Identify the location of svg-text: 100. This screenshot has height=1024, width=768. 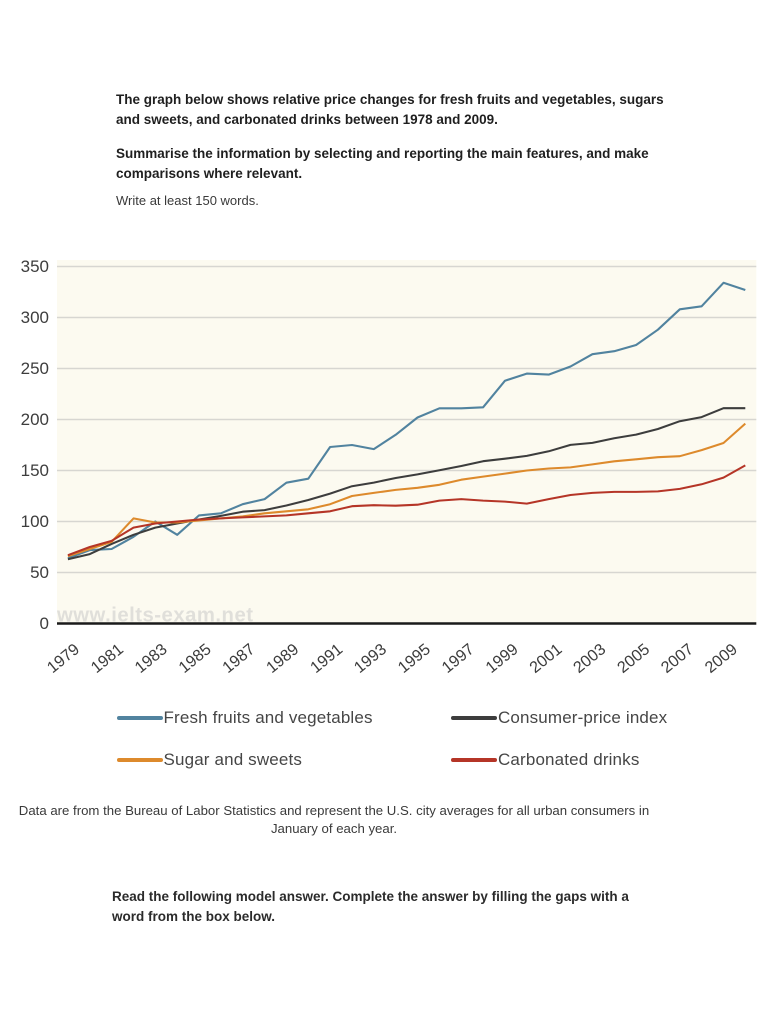
(35, 521).